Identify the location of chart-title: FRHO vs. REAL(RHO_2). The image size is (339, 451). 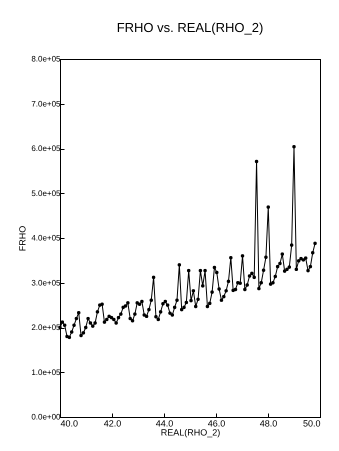
(190, 27).